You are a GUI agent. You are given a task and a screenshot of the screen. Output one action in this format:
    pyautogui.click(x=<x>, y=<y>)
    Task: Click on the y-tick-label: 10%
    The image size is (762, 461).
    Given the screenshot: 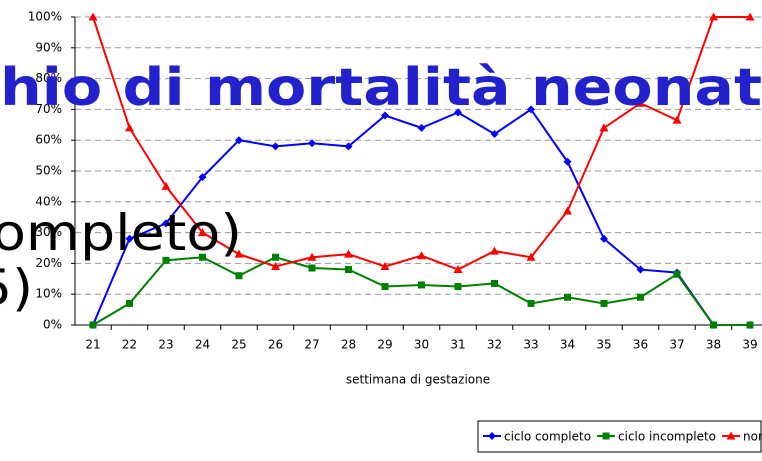 What is the action you would take?
    pyautogui.click(x=48, y=294)
    